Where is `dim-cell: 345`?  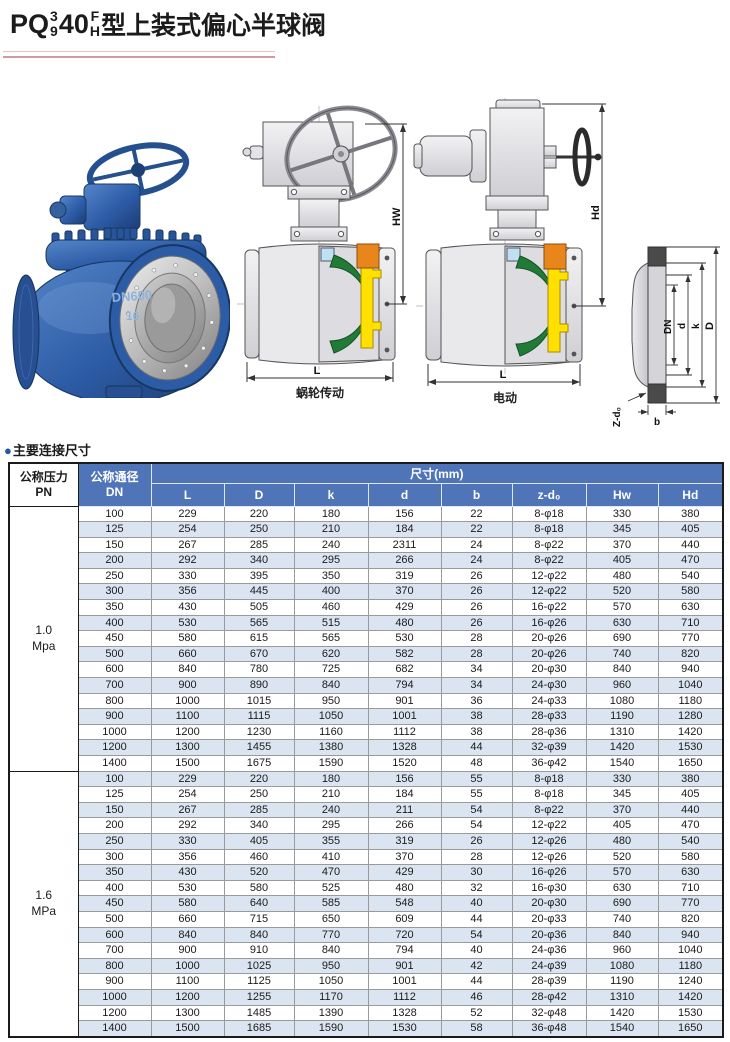
dim-cell: 345 is located at coordinates (622, 529).